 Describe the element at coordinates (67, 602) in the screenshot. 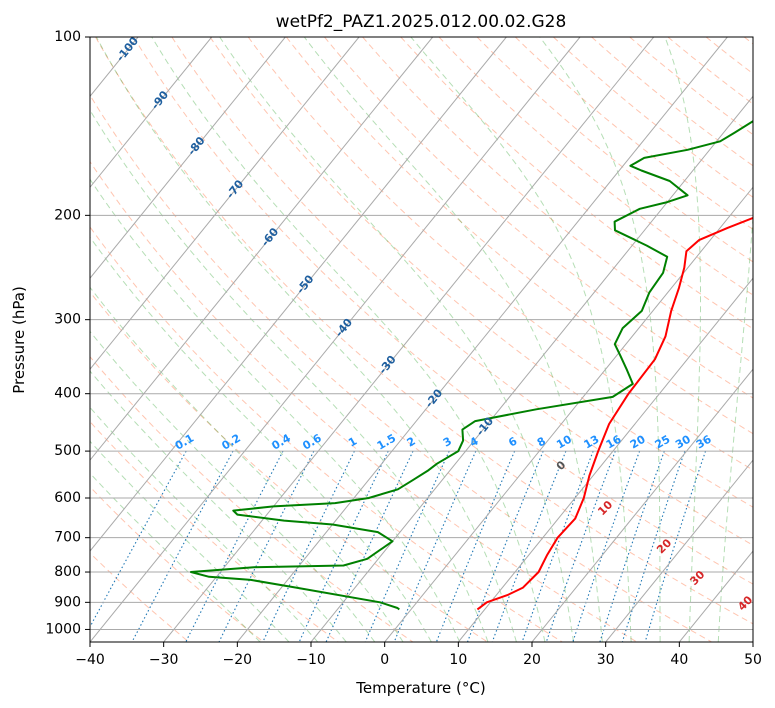

I see `y-tick-label: 900` at that location.